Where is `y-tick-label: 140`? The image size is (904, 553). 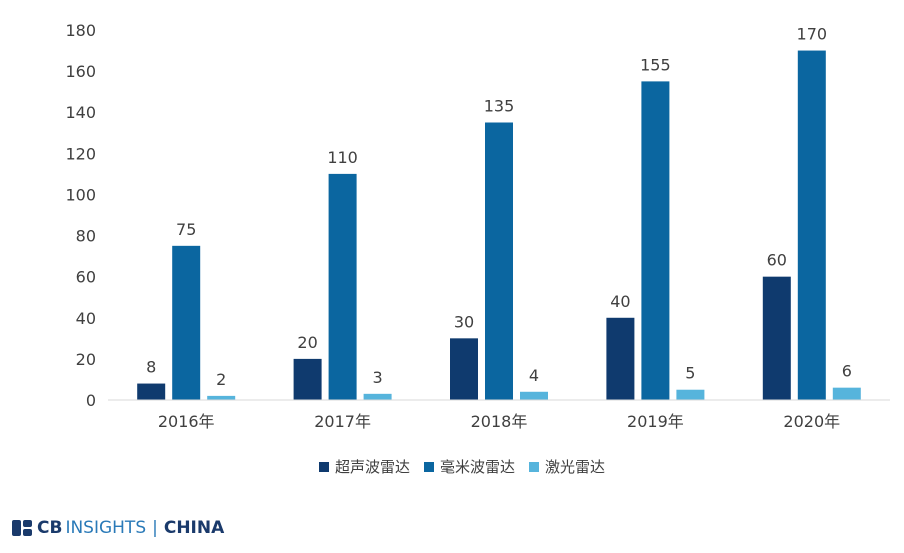
y-tick-label: 140 is located at coordinates (80, 112).